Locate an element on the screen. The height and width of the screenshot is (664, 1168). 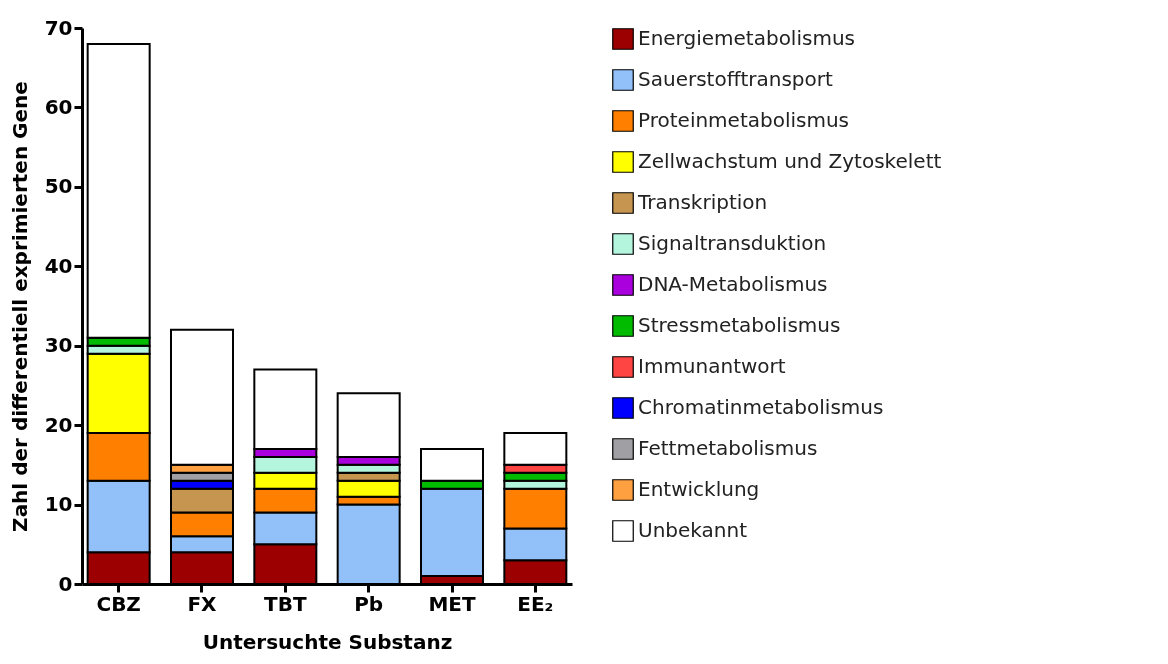
x-tick-label: FX is located at coordinates (202, 603).